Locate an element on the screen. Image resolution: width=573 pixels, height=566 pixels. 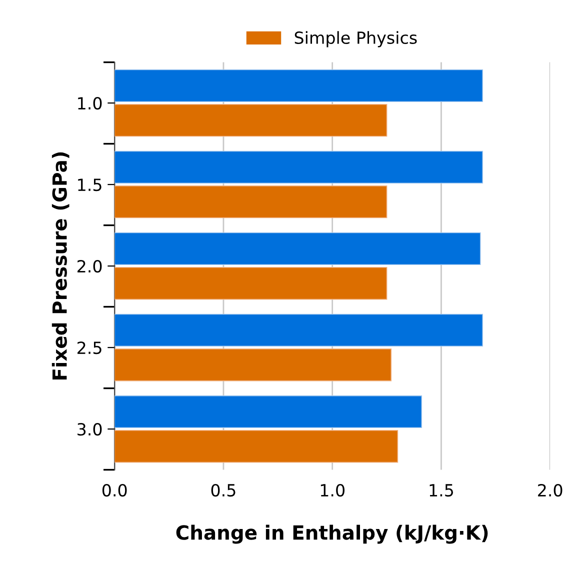
y-axis-title: Fixed Pressure (GPa) is located at coordinates (61, 266).